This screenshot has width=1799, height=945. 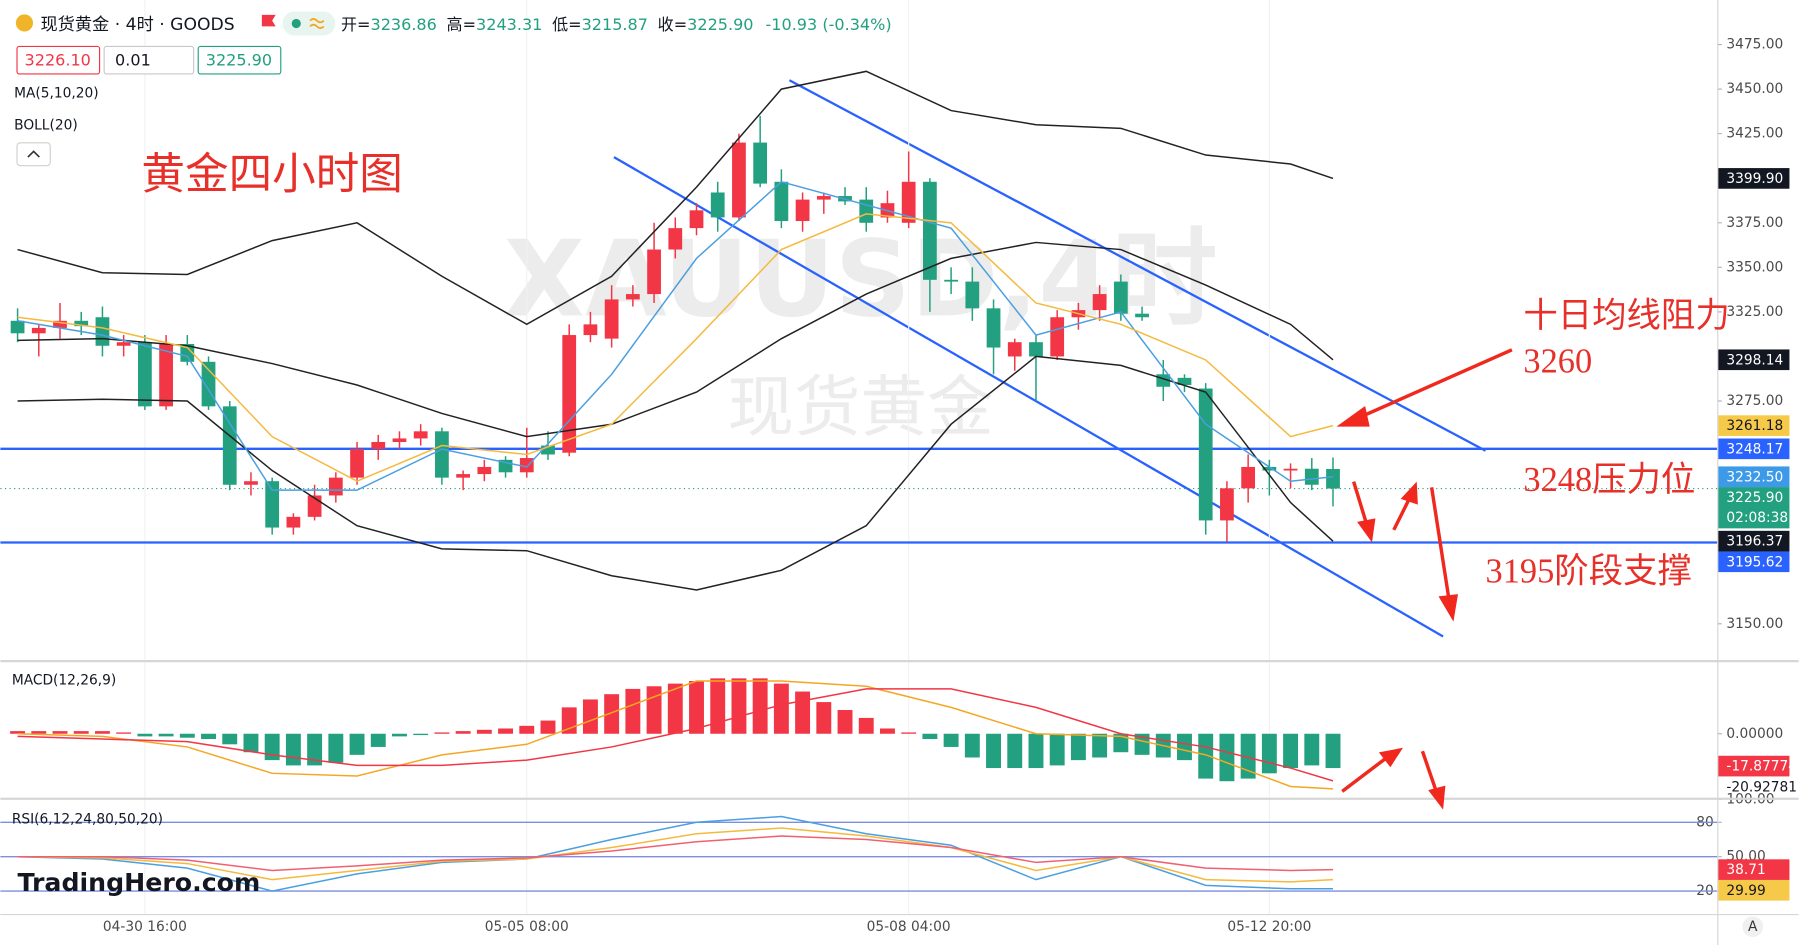 What do you see at coordinates (673, 24) in the screenshot?
I see `ohlc-label: 收=` at bounding box center [673, 24].